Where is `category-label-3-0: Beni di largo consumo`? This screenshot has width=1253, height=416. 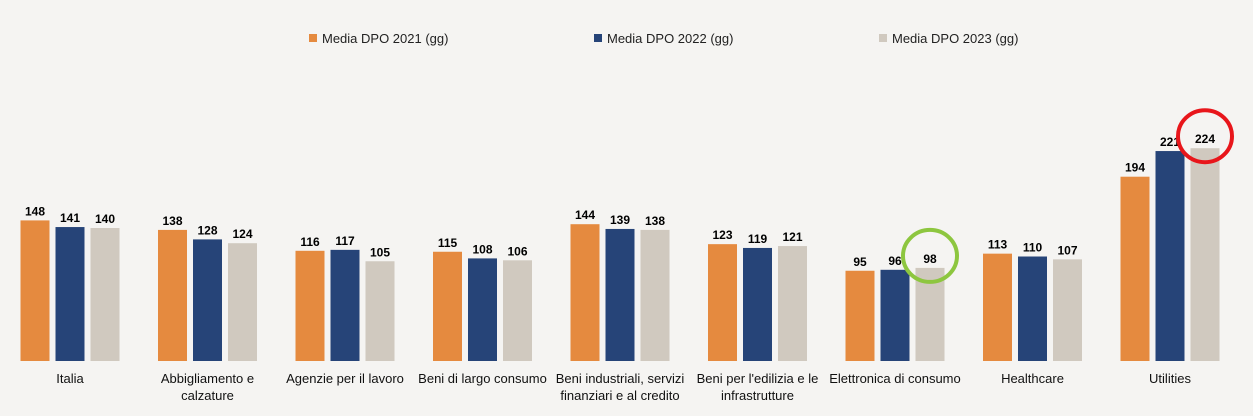 category-label-3-0: Beni di largo consumo is located at coordinates (482, 378).